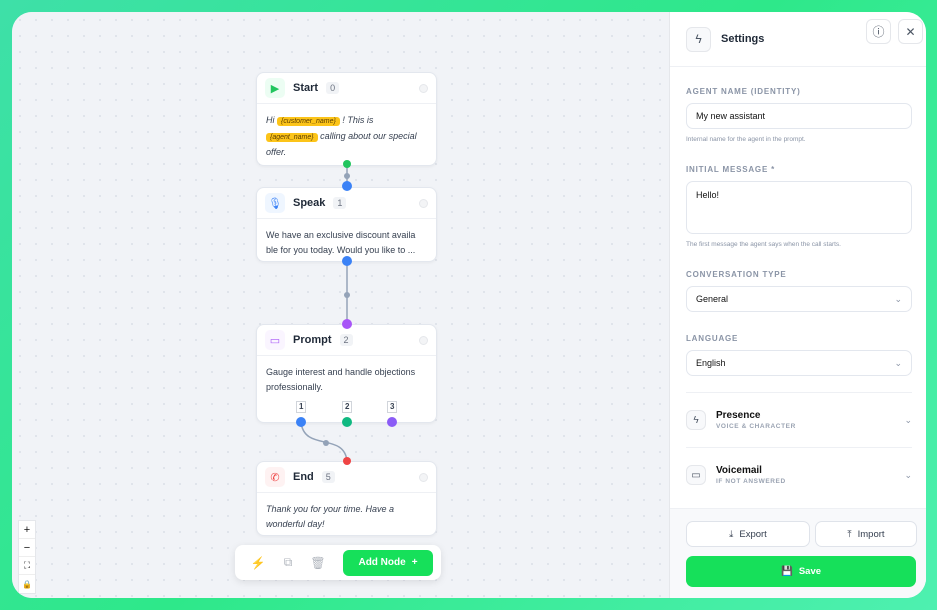 This screenshot has width=937, height=610. I want to click on lock-button: 🔒, so click(27, 584).